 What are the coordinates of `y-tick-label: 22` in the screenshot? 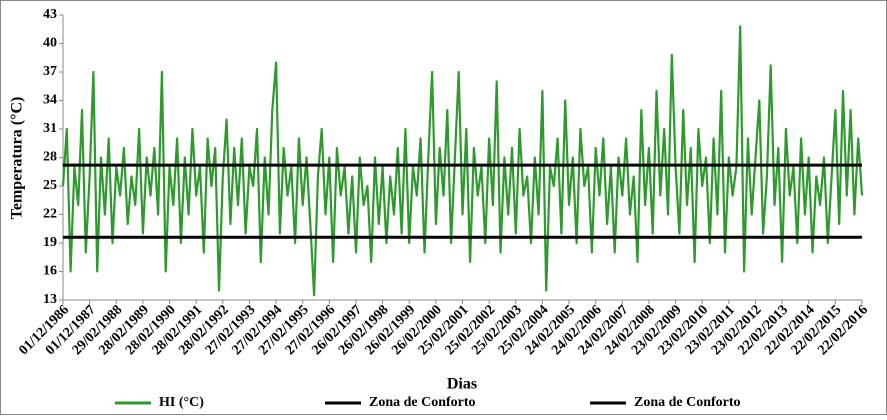 It's located at (50, 214).